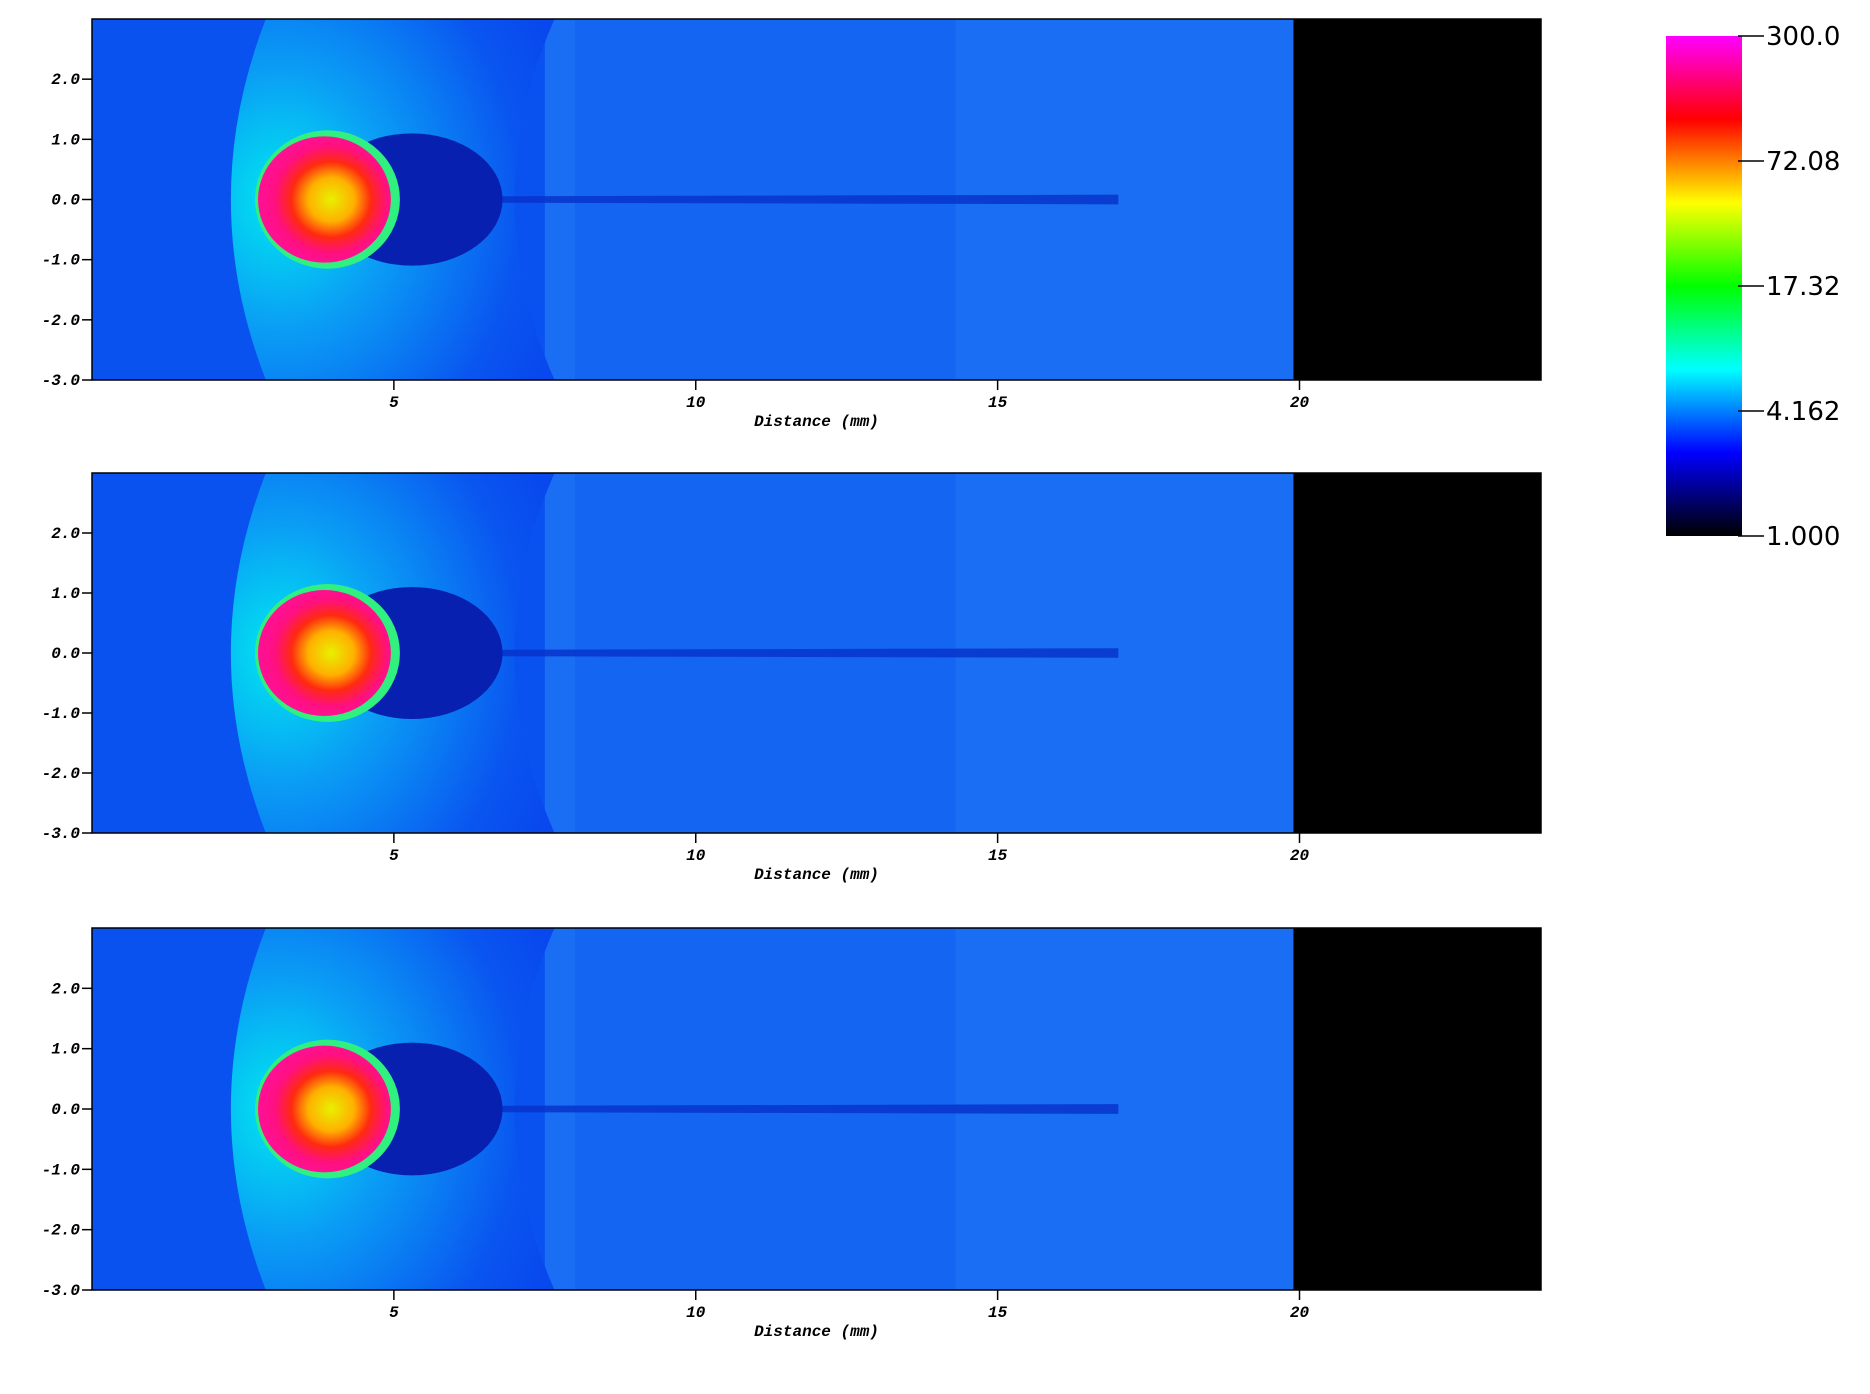  I want to click on colorbar-tick-label: 17.32, so click(1803, 287).